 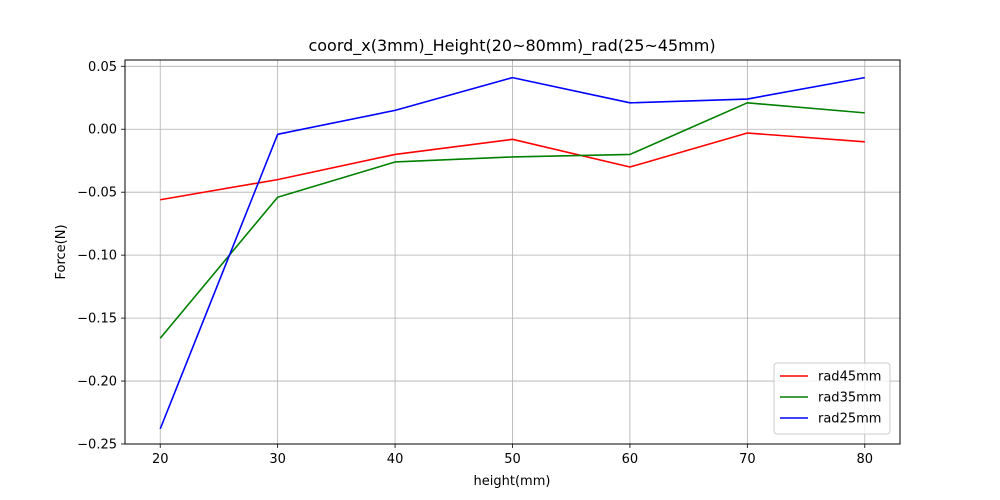 I want to click on x-tick-label: 60, so click(x=630, y=459).